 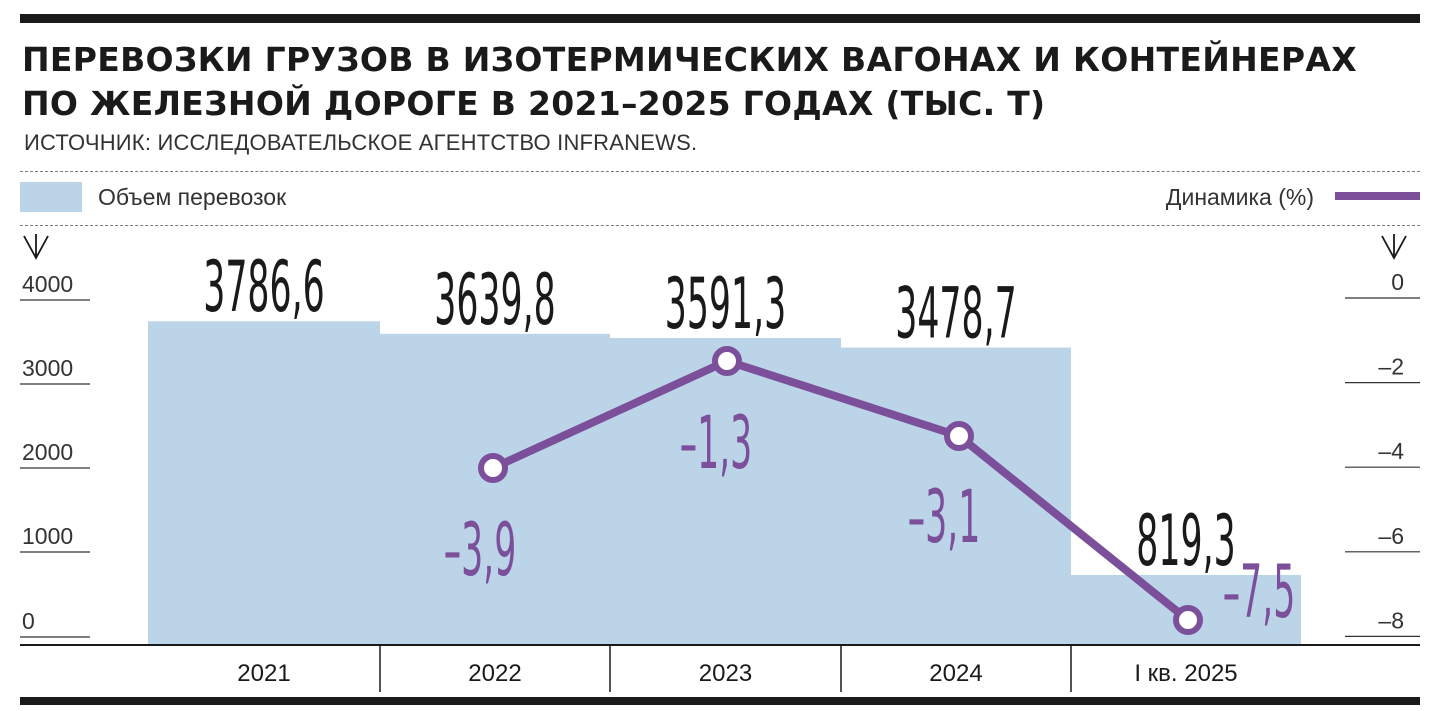 I want to click on right-axis-arrow-icon, so click(x=1394, y=247).